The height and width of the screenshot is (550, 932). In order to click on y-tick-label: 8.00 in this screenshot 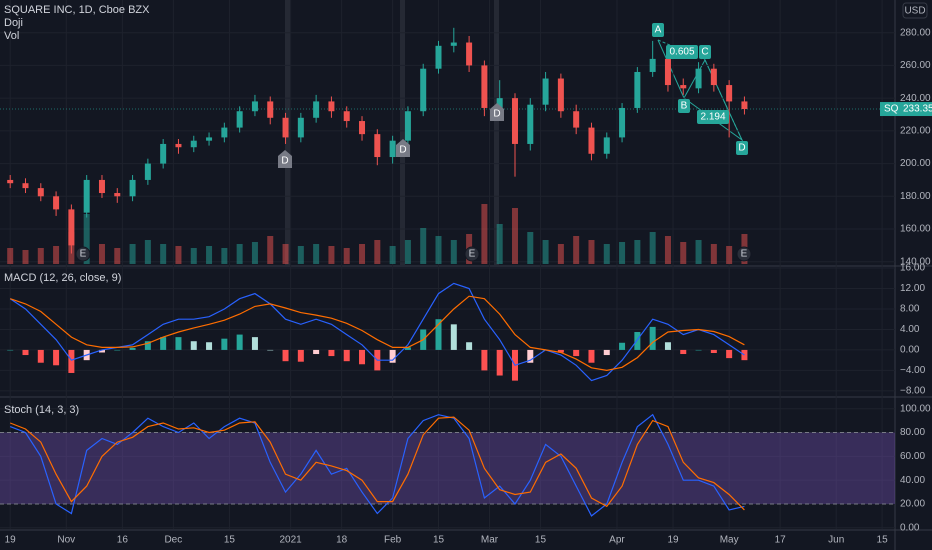, I will do `click(910, 309)`.